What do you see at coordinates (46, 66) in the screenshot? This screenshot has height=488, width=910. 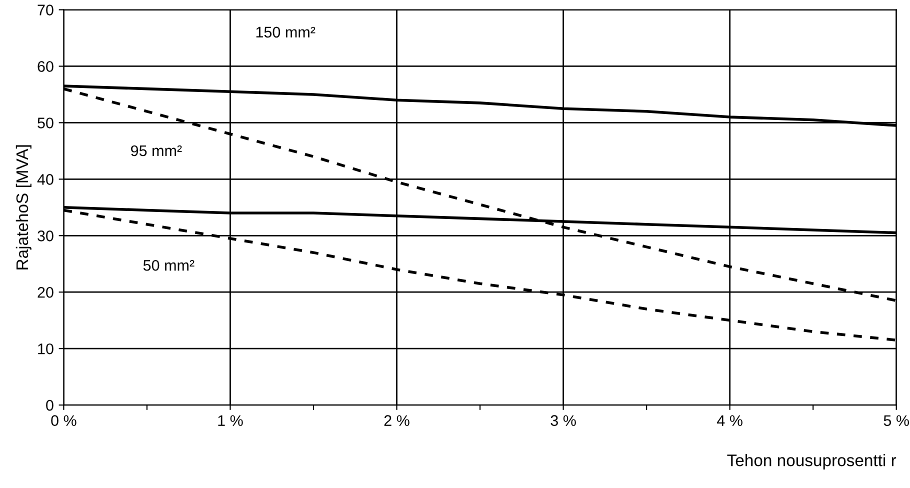 I see `y-tick-label: 60` at bounding box center [46, 66].